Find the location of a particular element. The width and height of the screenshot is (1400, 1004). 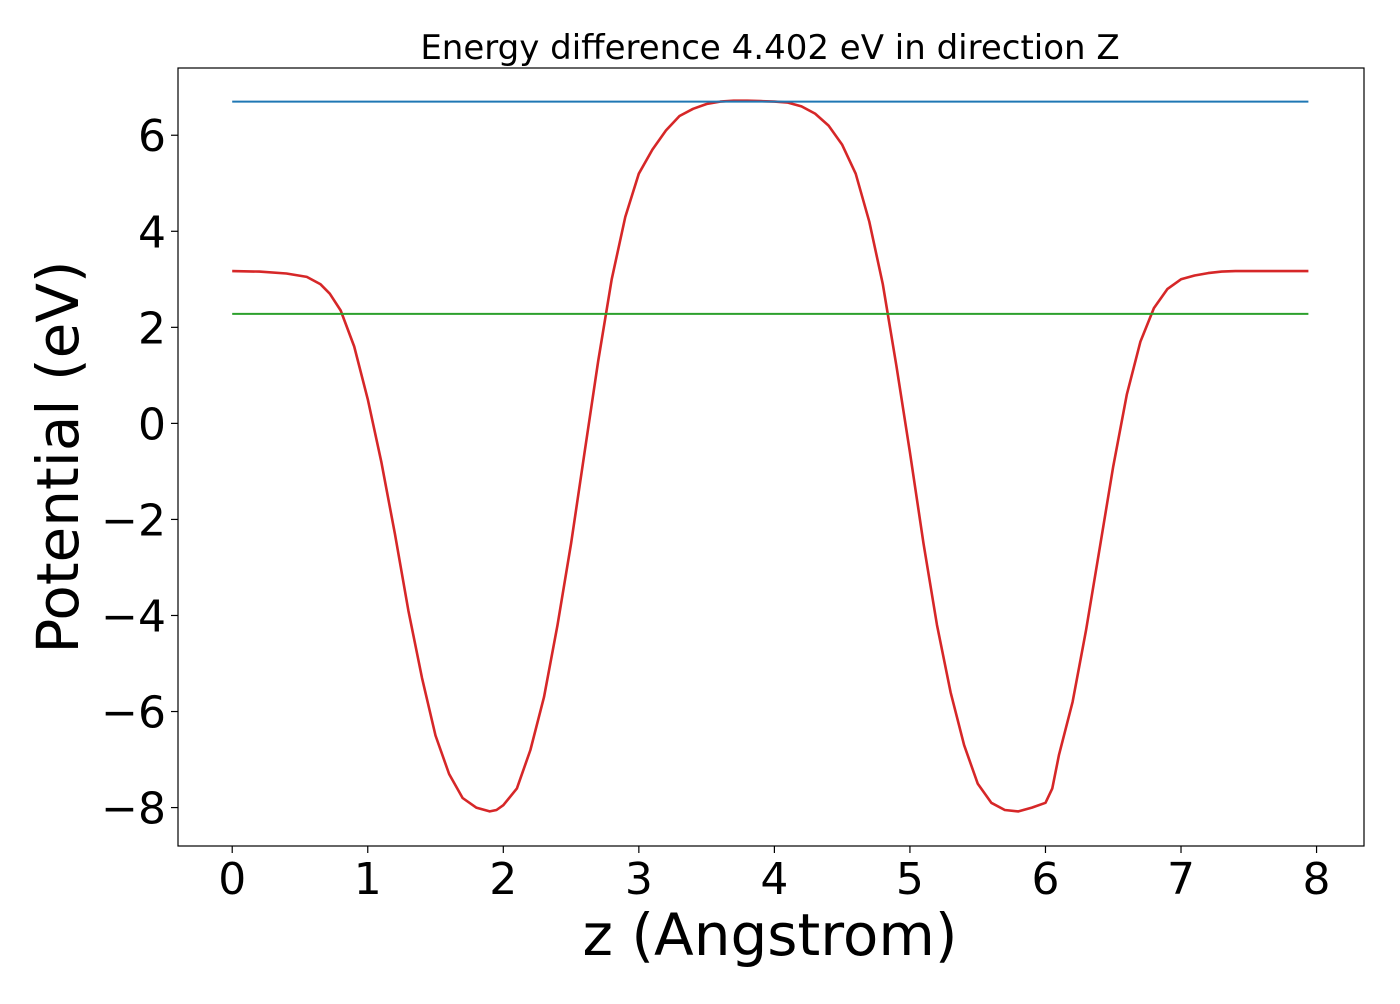

y-tick-label: −4 is located at coordinates (133, 616).